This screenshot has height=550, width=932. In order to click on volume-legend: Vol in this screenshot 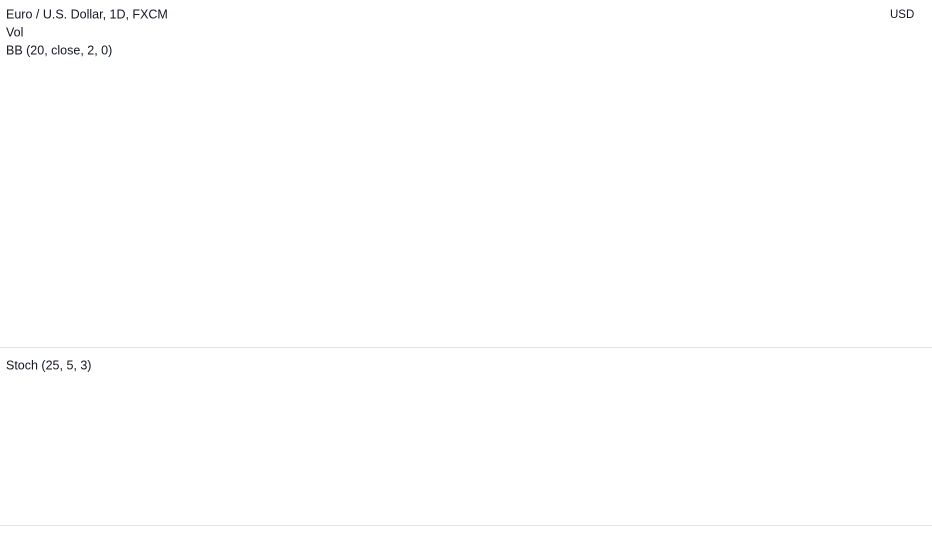, I will do `click(14, 32)`.